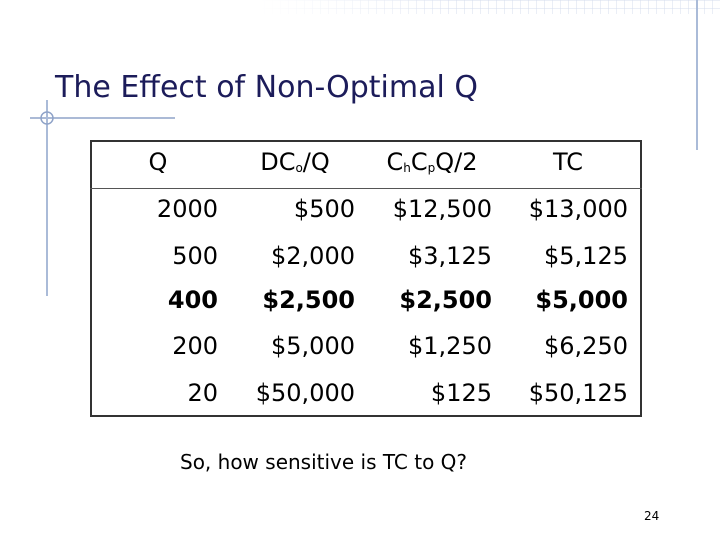 The width and height of the screenshot is (720, 540). What do you see at coordinates (324, 209) in the screenshot?
I see `table-cell: $500` at bounding box center [324, 209].